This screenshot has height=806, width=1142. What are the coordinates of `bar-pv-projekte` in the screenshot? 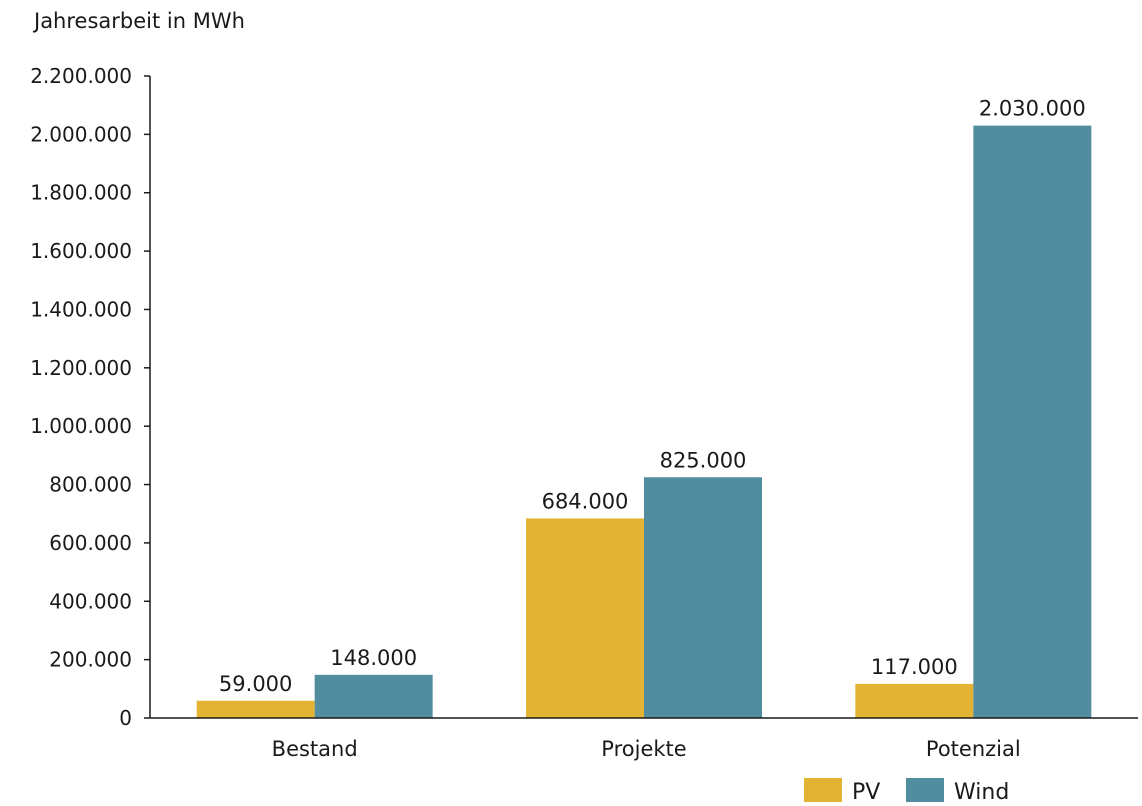 It's located at (585, 618).